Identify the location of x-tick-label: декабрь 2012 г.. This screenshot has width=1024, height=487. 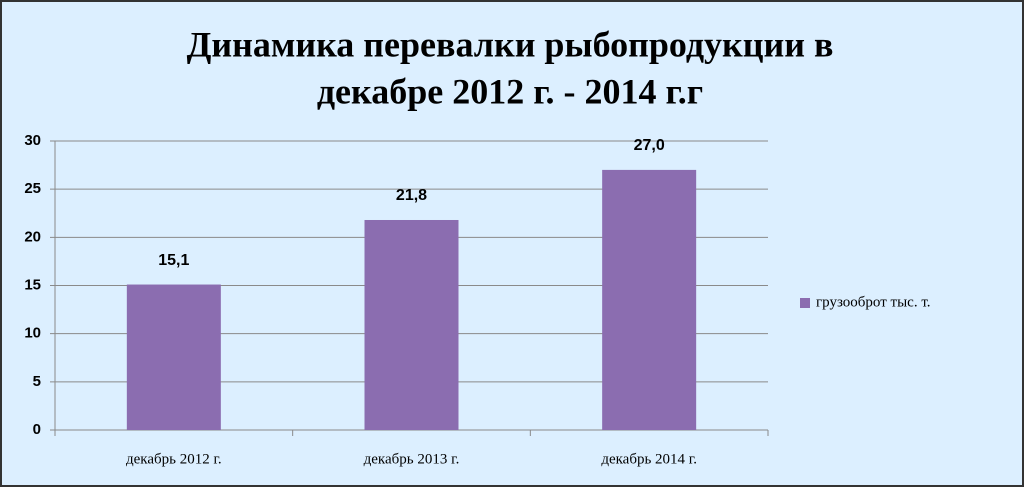
(174, 459).